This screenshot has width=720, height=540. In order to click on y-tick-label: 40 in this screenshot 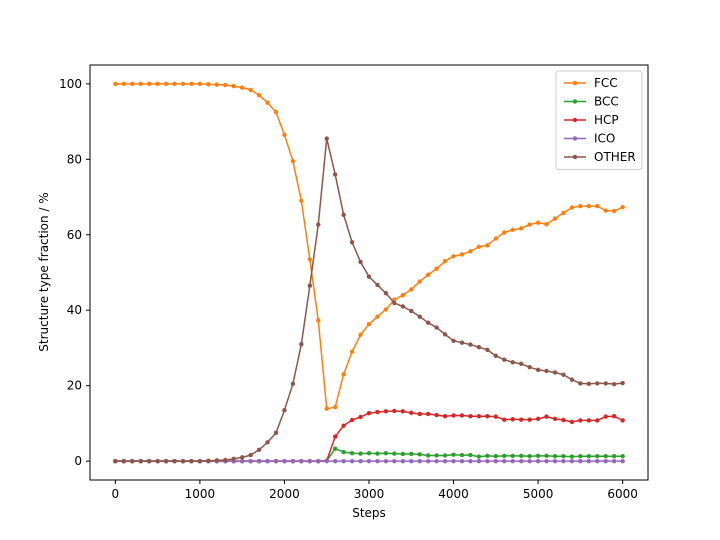, I will do `click(74, 310)`.